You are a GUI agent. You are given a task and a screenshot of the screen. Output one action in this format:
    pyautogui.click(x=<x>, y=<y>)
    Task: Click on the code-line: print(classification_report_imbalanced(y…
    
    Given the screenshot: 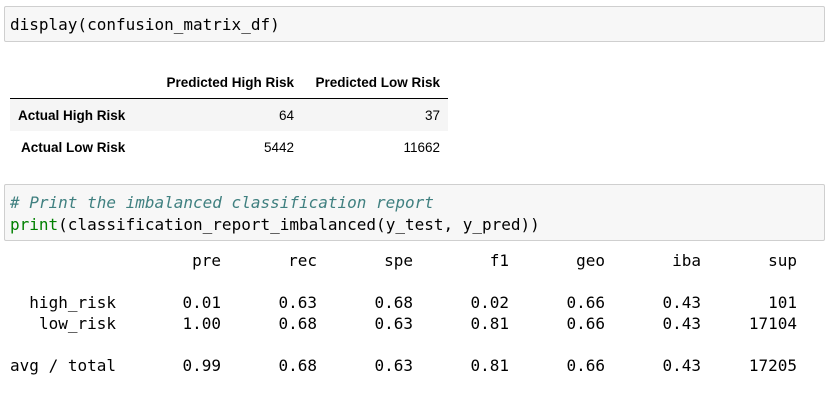 What is the action you would take?
    pyautogui.click(x=275, y=224)
    